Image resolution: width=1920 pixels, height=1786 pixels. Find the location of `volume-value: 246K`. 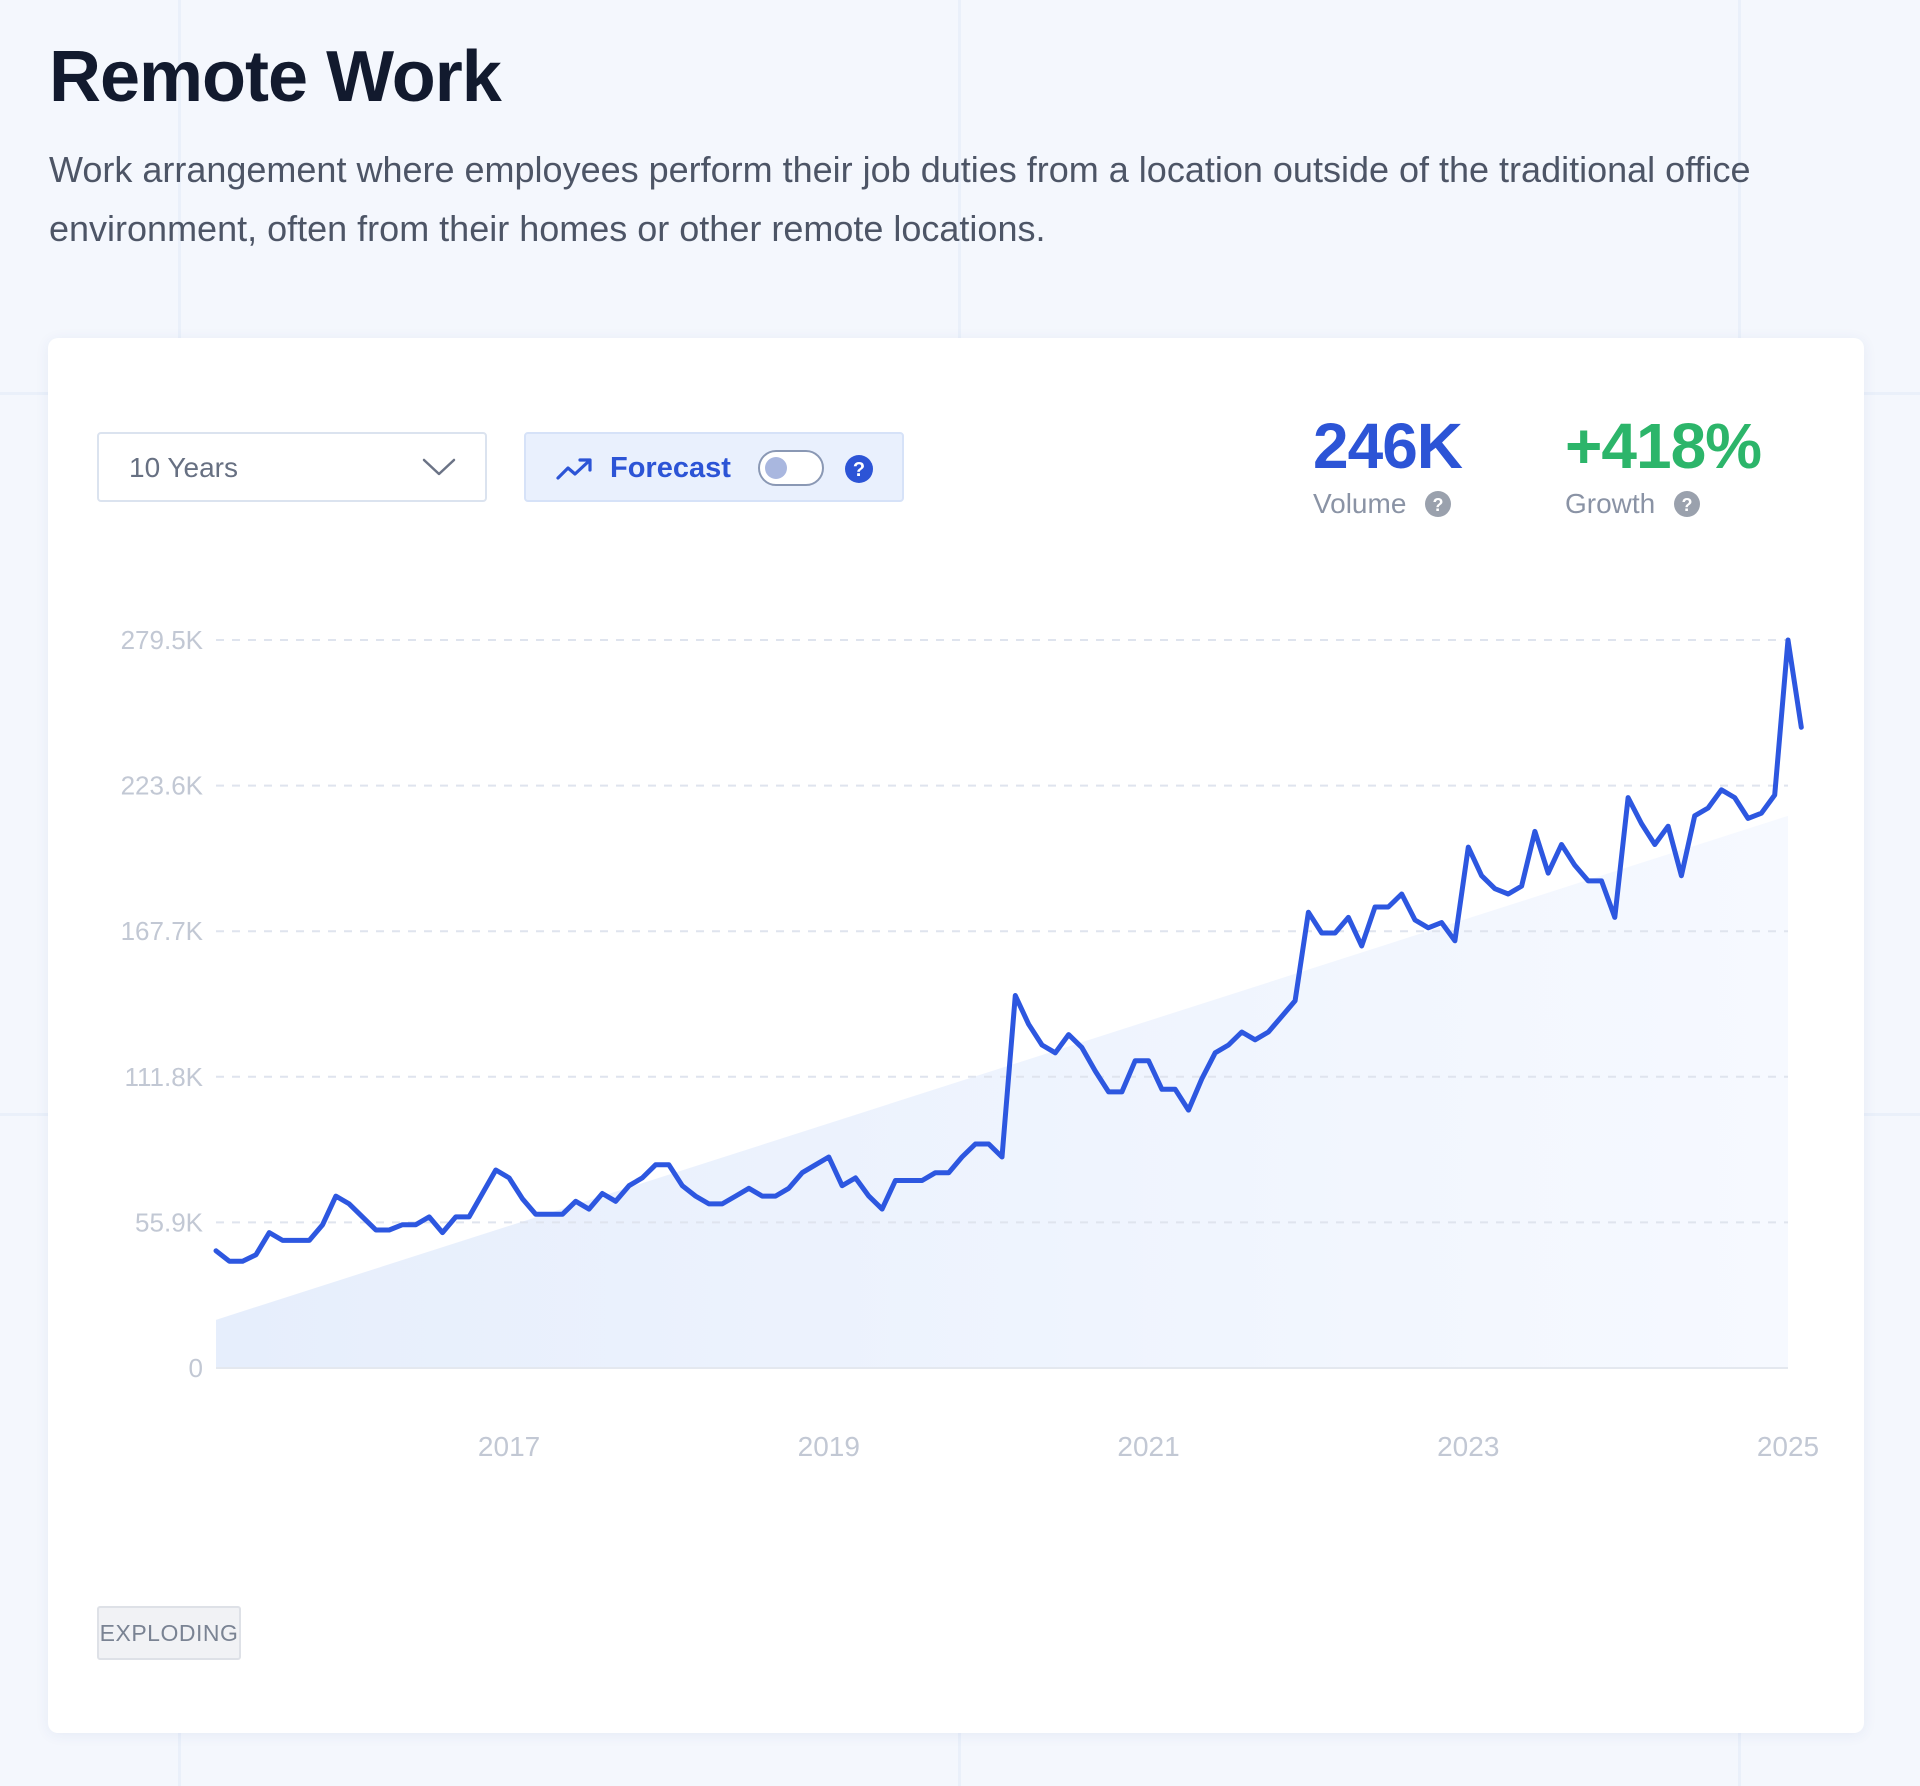

volume-value: 246K is located at coordinates (1388, 446).